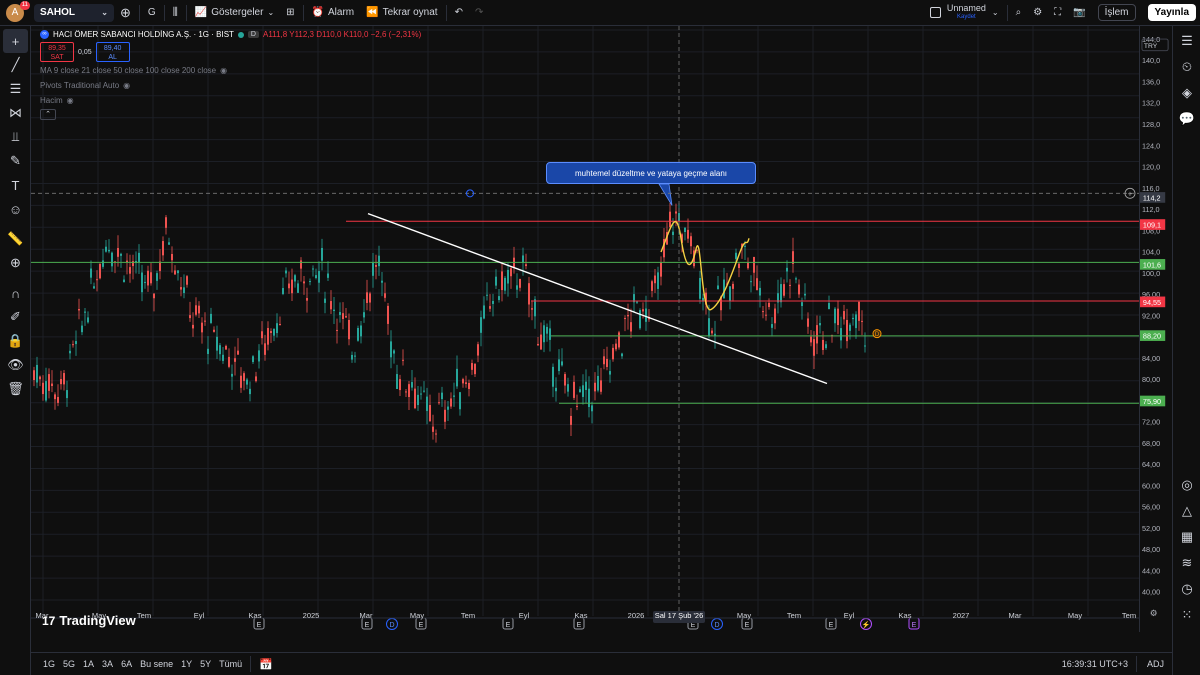  I want to click on replay-button: ⏪ Tekrar oynat, so click(402, 12).